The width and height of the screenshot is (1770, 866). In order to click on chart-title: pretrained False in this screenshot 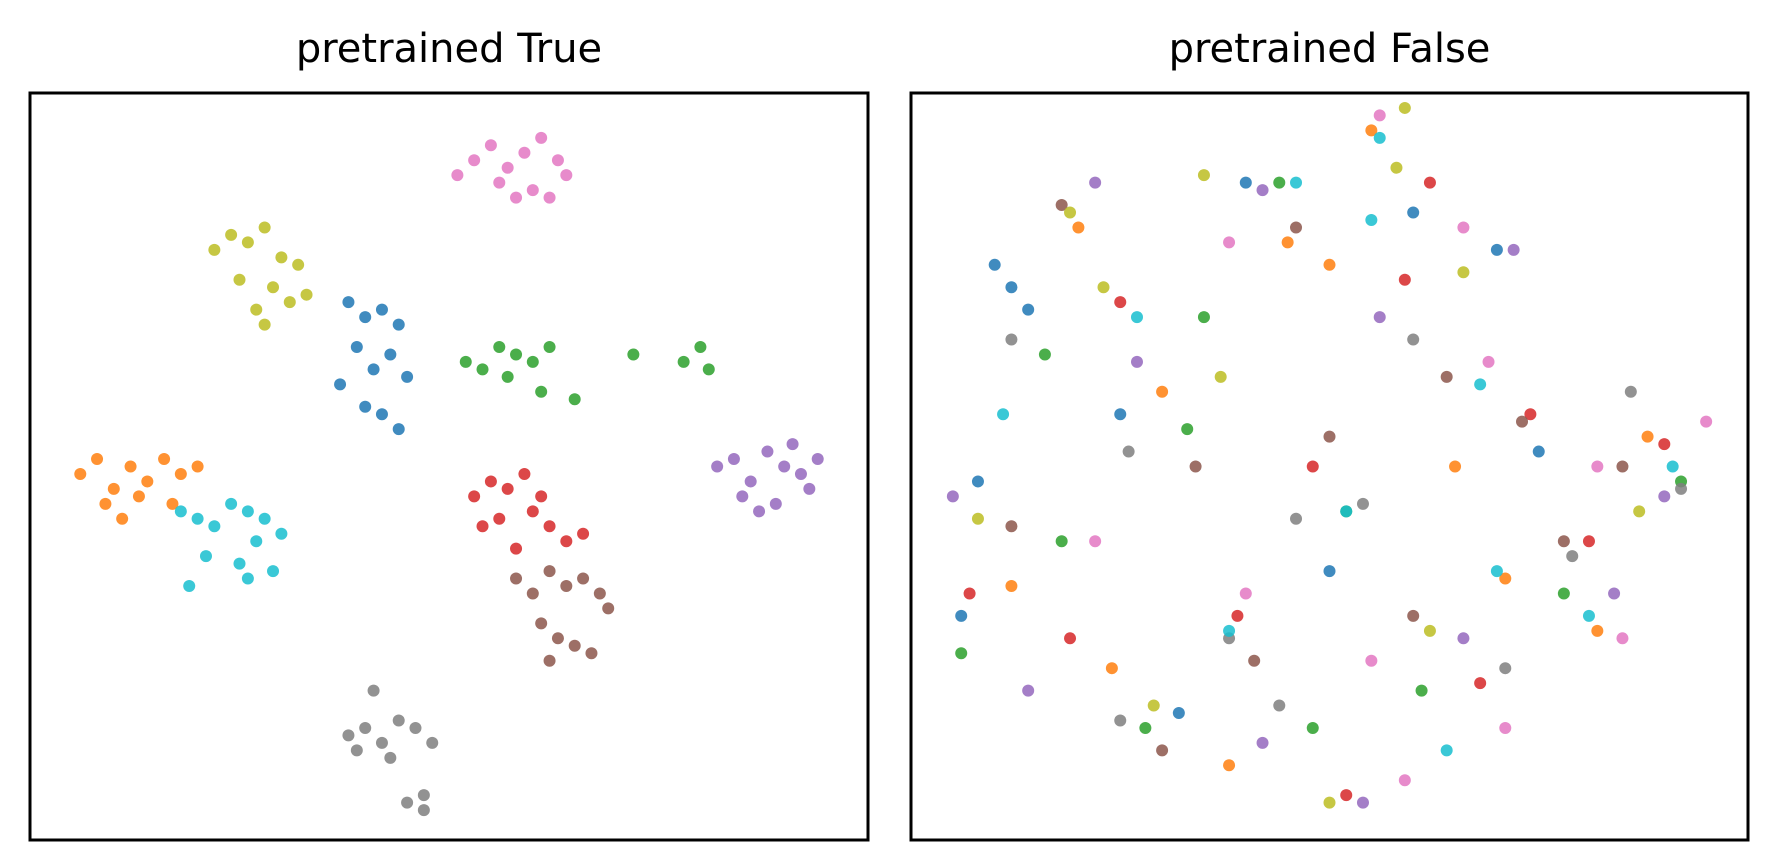, I will do `click(1330, 49)`.